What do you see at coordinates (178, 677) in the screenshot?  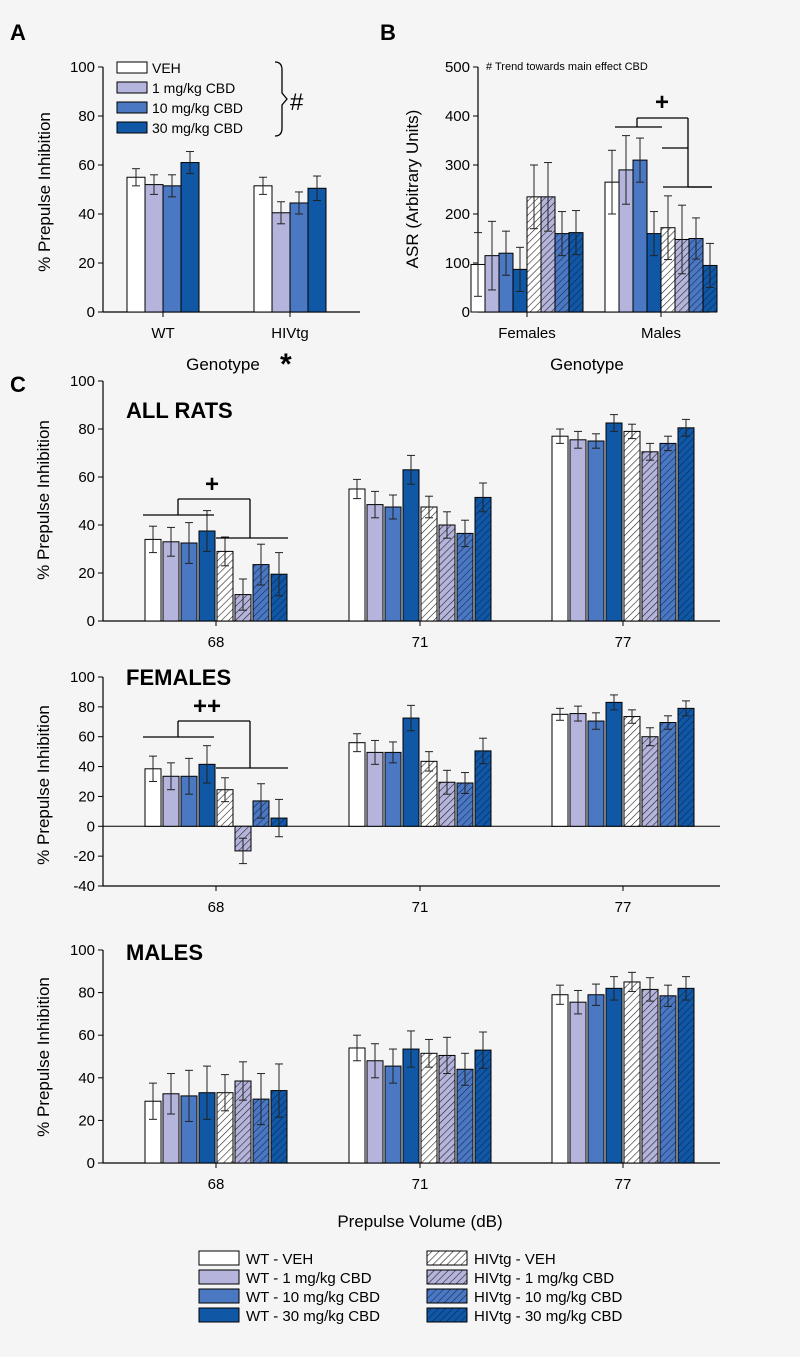 I see `title-females: FEMALES` at bounding box center [178, 677].